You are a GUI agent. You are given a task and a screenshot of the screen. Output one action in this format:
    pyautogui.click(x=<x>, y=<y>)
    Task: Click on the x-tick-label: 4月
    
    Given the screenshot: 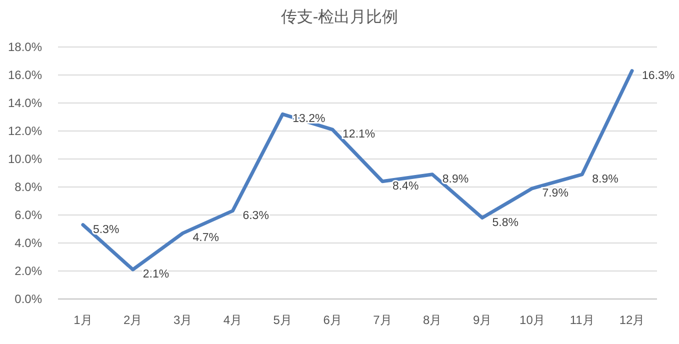 What is the action you would take?
    pyautogui.click(x=232, y=320)
    